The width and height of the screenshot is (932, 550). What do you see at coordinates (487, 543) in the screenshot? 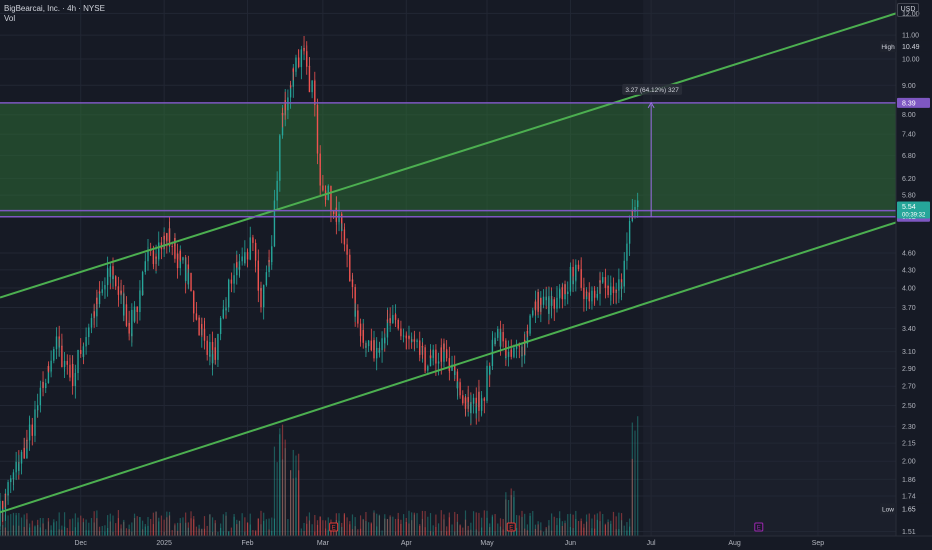
I see `time-tick-label: May` at bounding box center [487, 543].